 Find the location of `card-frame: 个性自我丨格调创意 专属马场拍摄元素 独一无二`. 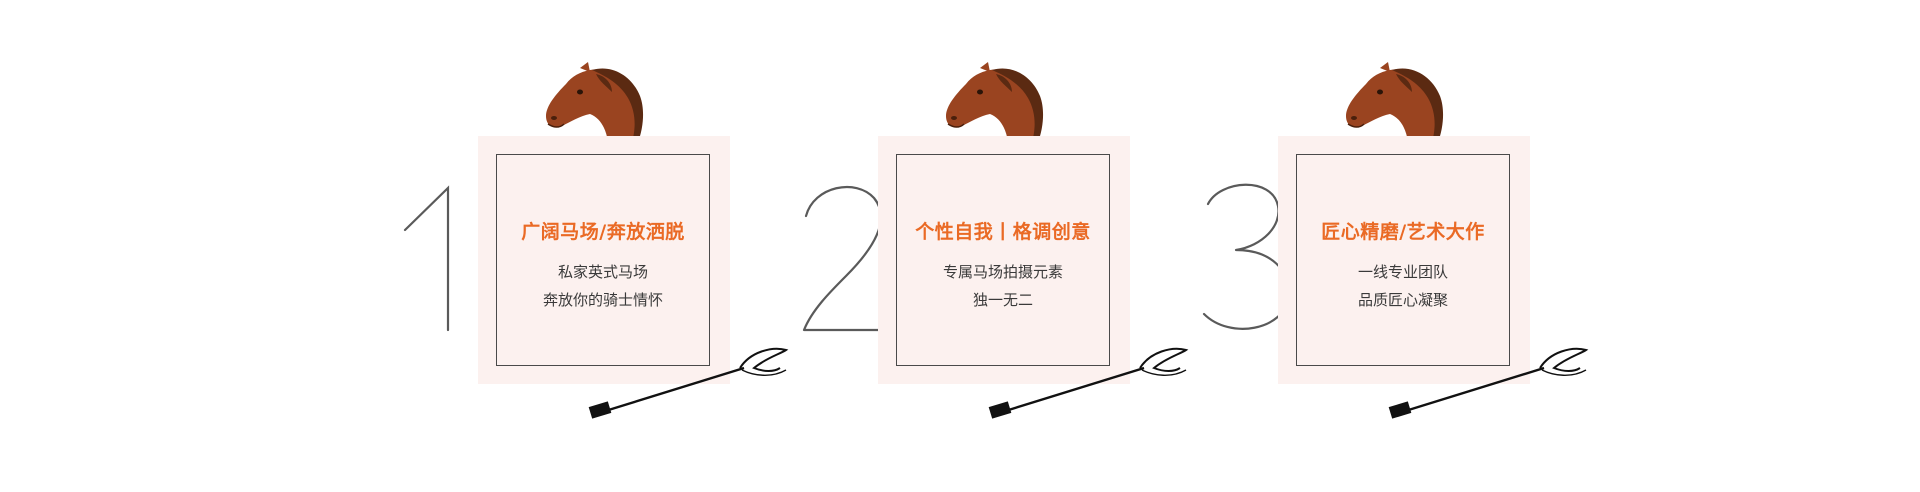

card-frame: 个性自我丨格调创意 专属马场拍摄元素 独一无二 is located at coordinates (1003, 260).